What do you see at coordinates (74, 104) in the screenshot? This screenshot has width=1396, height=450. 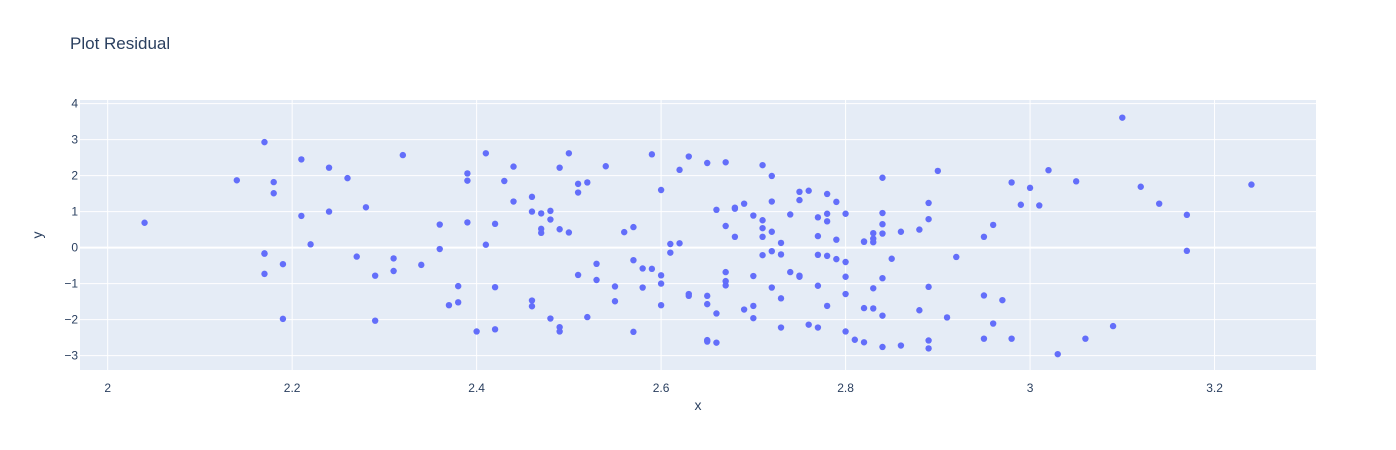 I see `y-tick-label: 4` at bounding box center [74, 104].